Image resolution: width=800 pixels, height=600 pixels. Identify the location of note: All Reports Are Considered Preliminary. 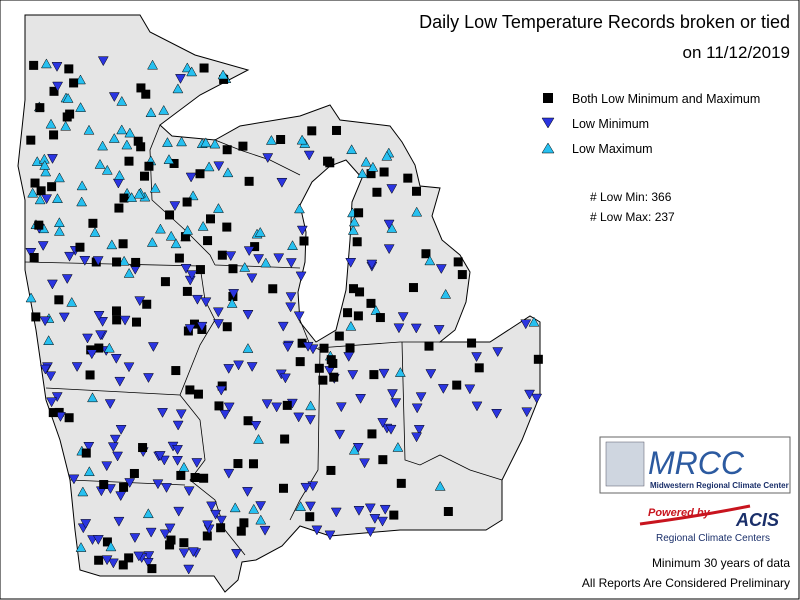
(686, 583).